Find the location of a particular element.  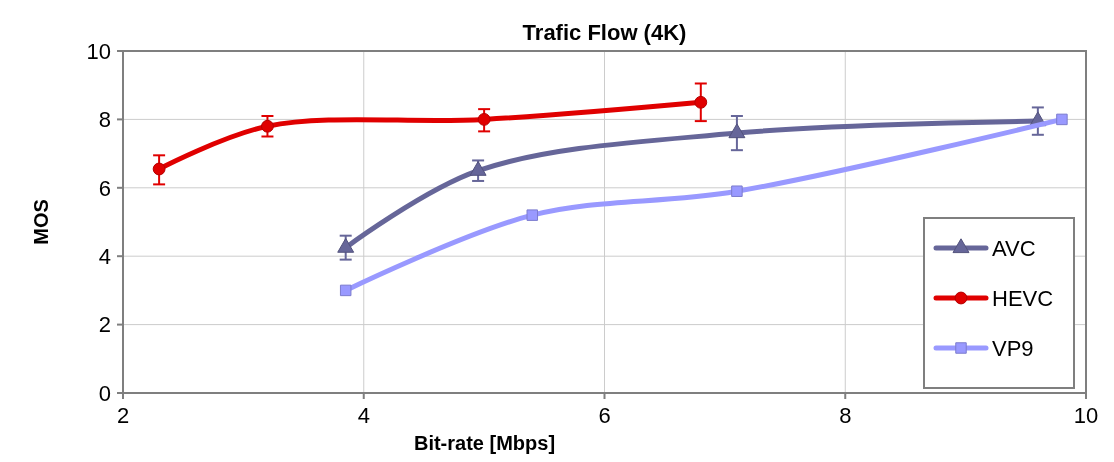

x-tick-label: 8 is located at coordinates (845, 415).